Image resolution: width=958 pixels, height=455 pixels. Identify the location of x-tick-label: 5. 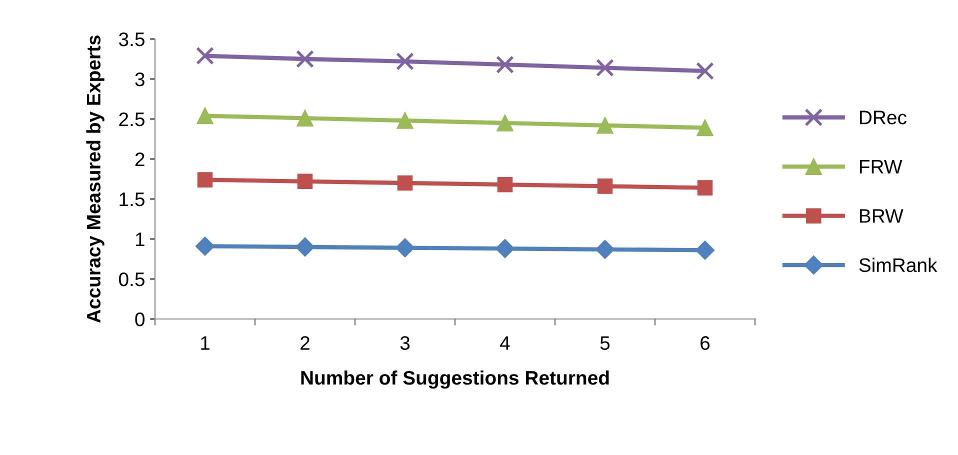
(605, 343).